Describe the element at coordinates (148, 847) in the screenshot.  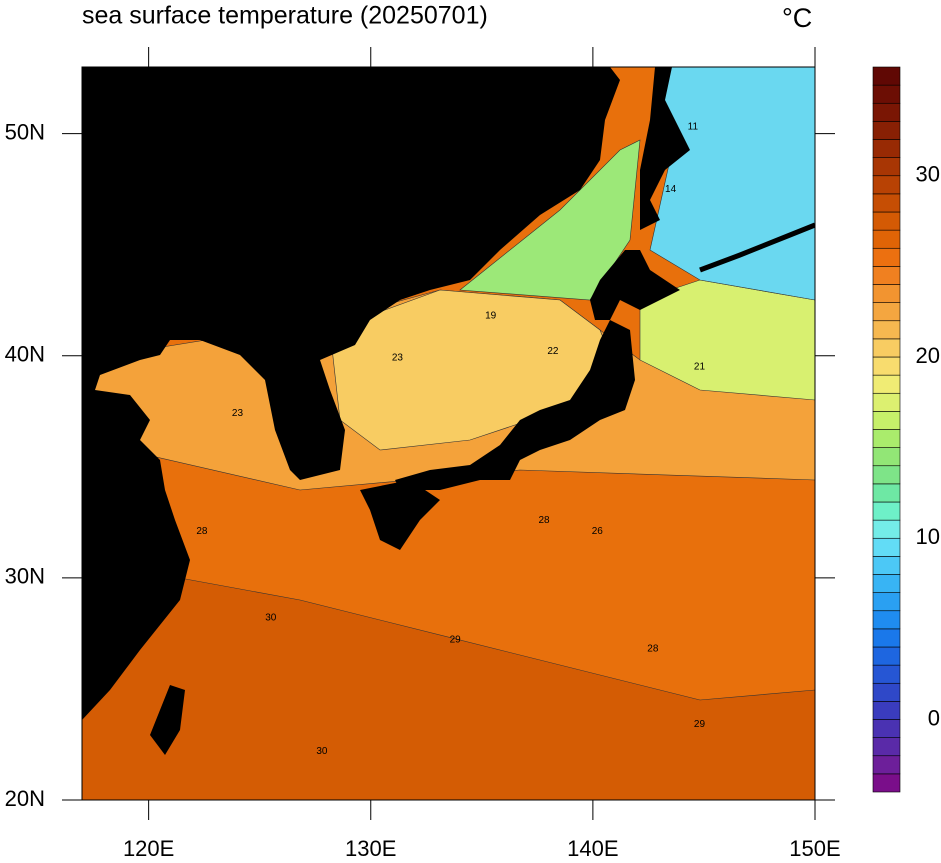
I see `x-tick-label: 120E` at that location.